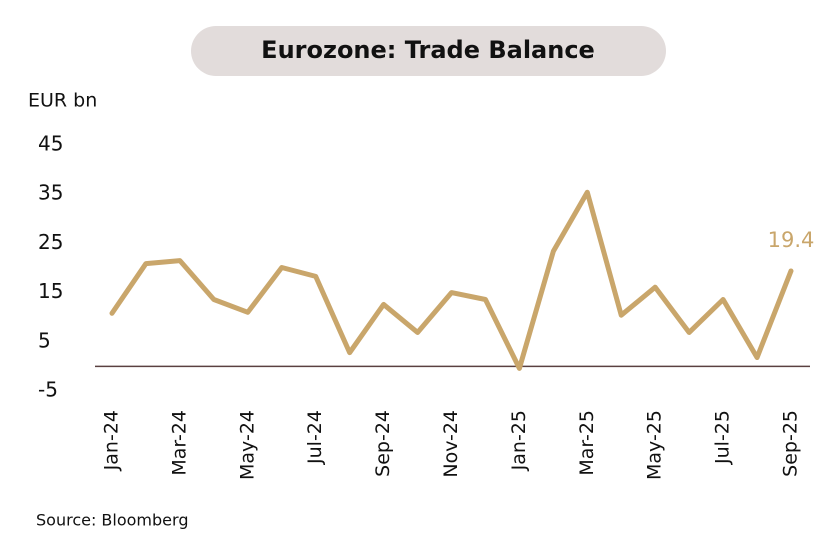 The image size is (840, 559). I want to click on data-label: 19.4, so click(791, 240).